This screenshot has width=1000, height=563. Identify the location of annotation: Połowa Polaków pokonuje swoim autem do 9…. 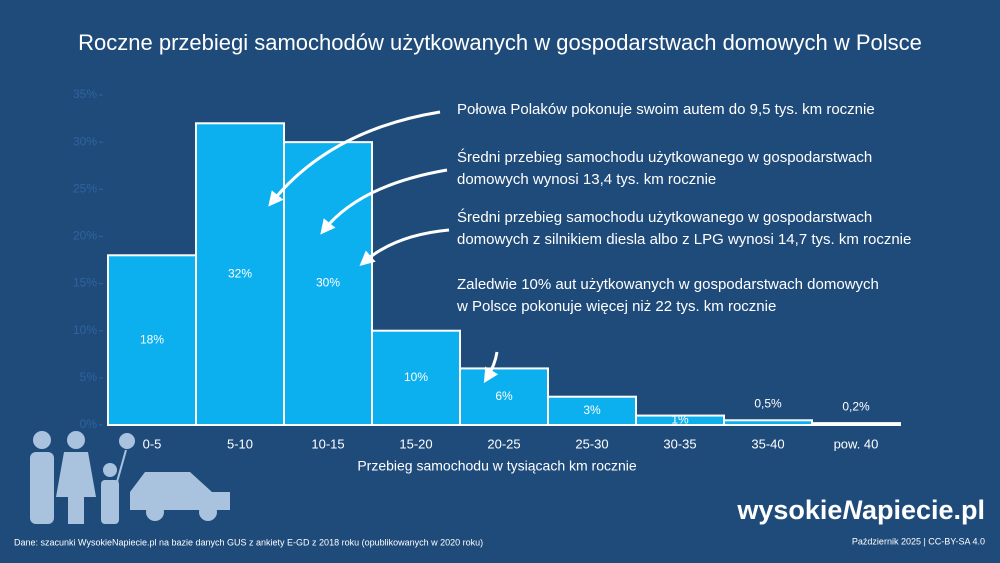
(666, 109).